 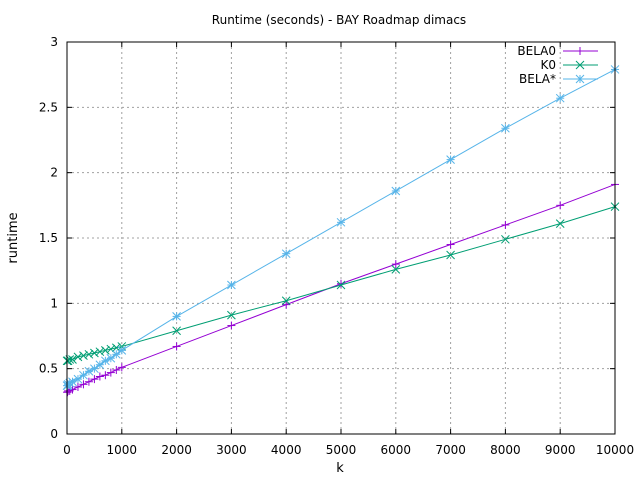 What do you see at coordinates (339, 20) in the screenshot?
I see `chart-title: Runtime (seconds) - BAY Roadmap dimacs` at bounding box center [339, 20].